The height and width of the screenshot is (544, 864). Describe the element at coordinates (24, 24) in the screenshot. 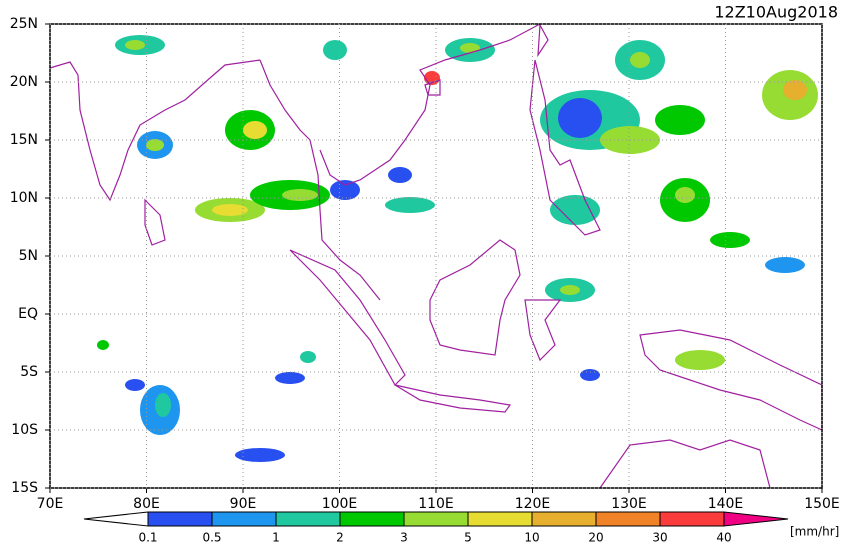

I see `lat-tick-label: 25N` at that location.